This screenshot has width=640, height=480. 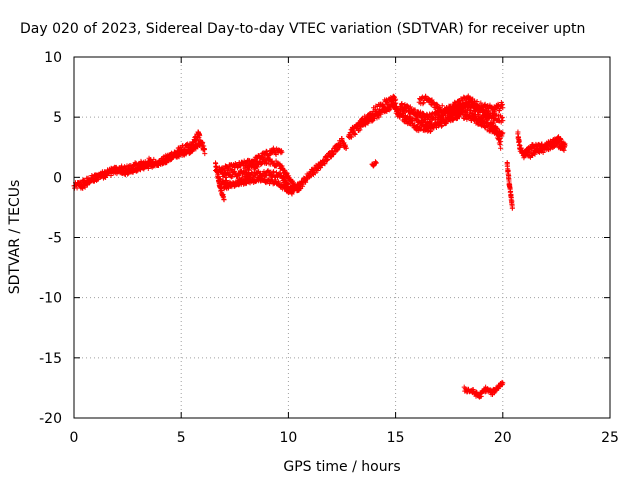 I want to click on y-tick-label: -10, so click(x=50, y=299).